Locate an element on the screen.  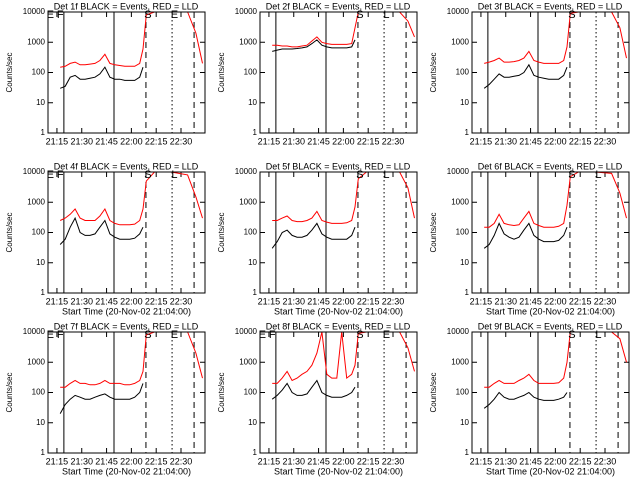
panel-title: Det 9f BLACK = Events, RED = LLD is located at coordinates (550, 326).